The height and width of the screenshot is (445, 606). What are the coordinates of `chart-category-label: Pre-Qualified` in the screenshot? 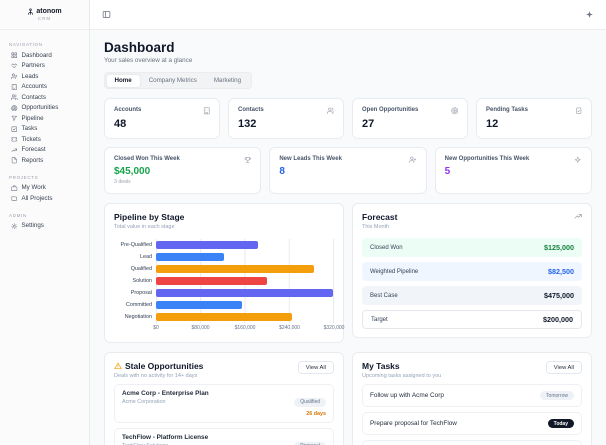 It's located at (136, 245).